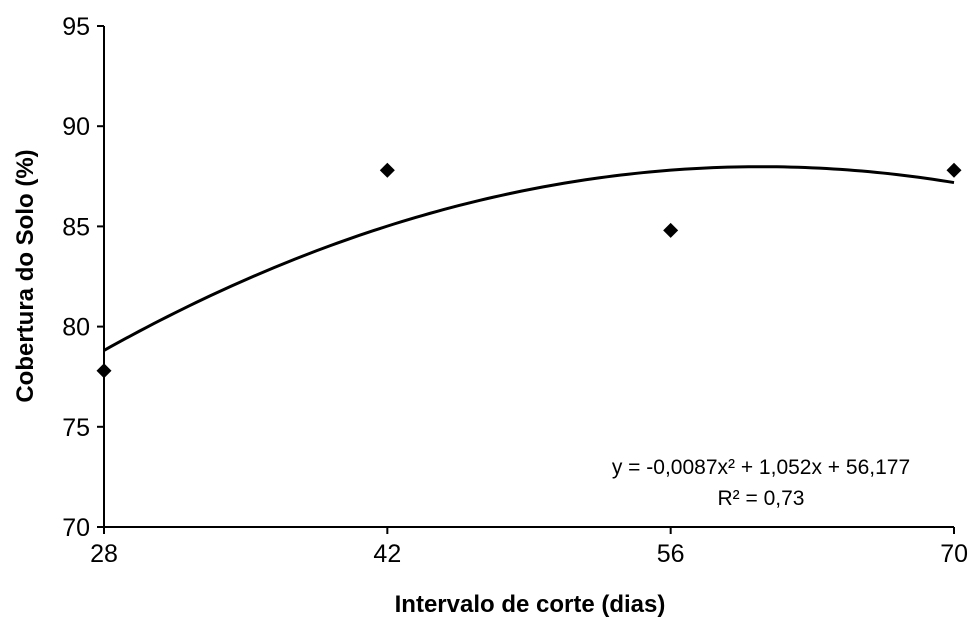 This screenshot has width=972, height=619. What do you see at coordinates (76, 127) in the screenshot?
I see `y-tick-label: 90` at bounding box center [76, 127].